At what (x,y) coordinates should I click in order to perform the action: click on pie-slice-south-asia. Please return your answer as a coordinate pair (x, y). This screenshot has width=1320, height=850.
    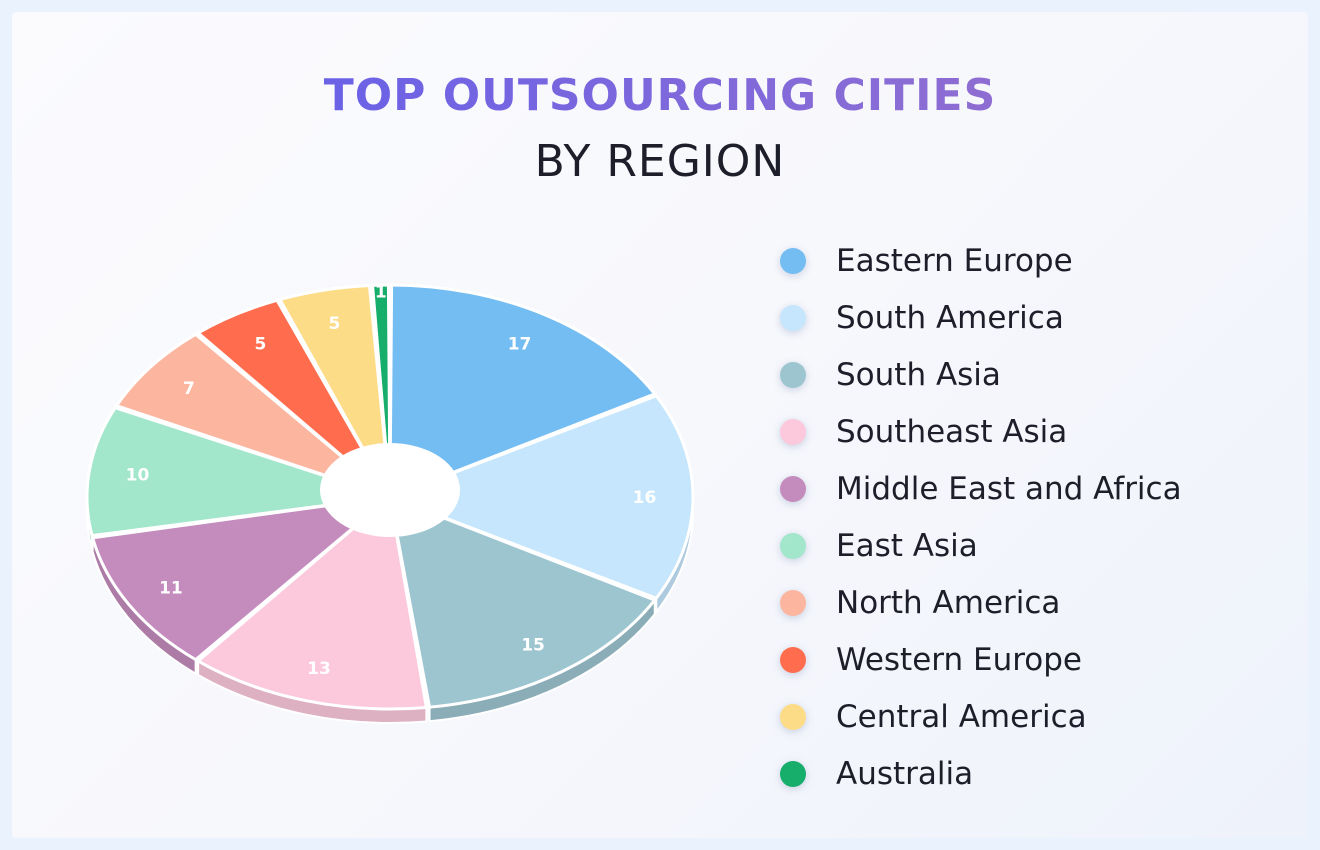
    Looking at the image, I should click on (523, 601).